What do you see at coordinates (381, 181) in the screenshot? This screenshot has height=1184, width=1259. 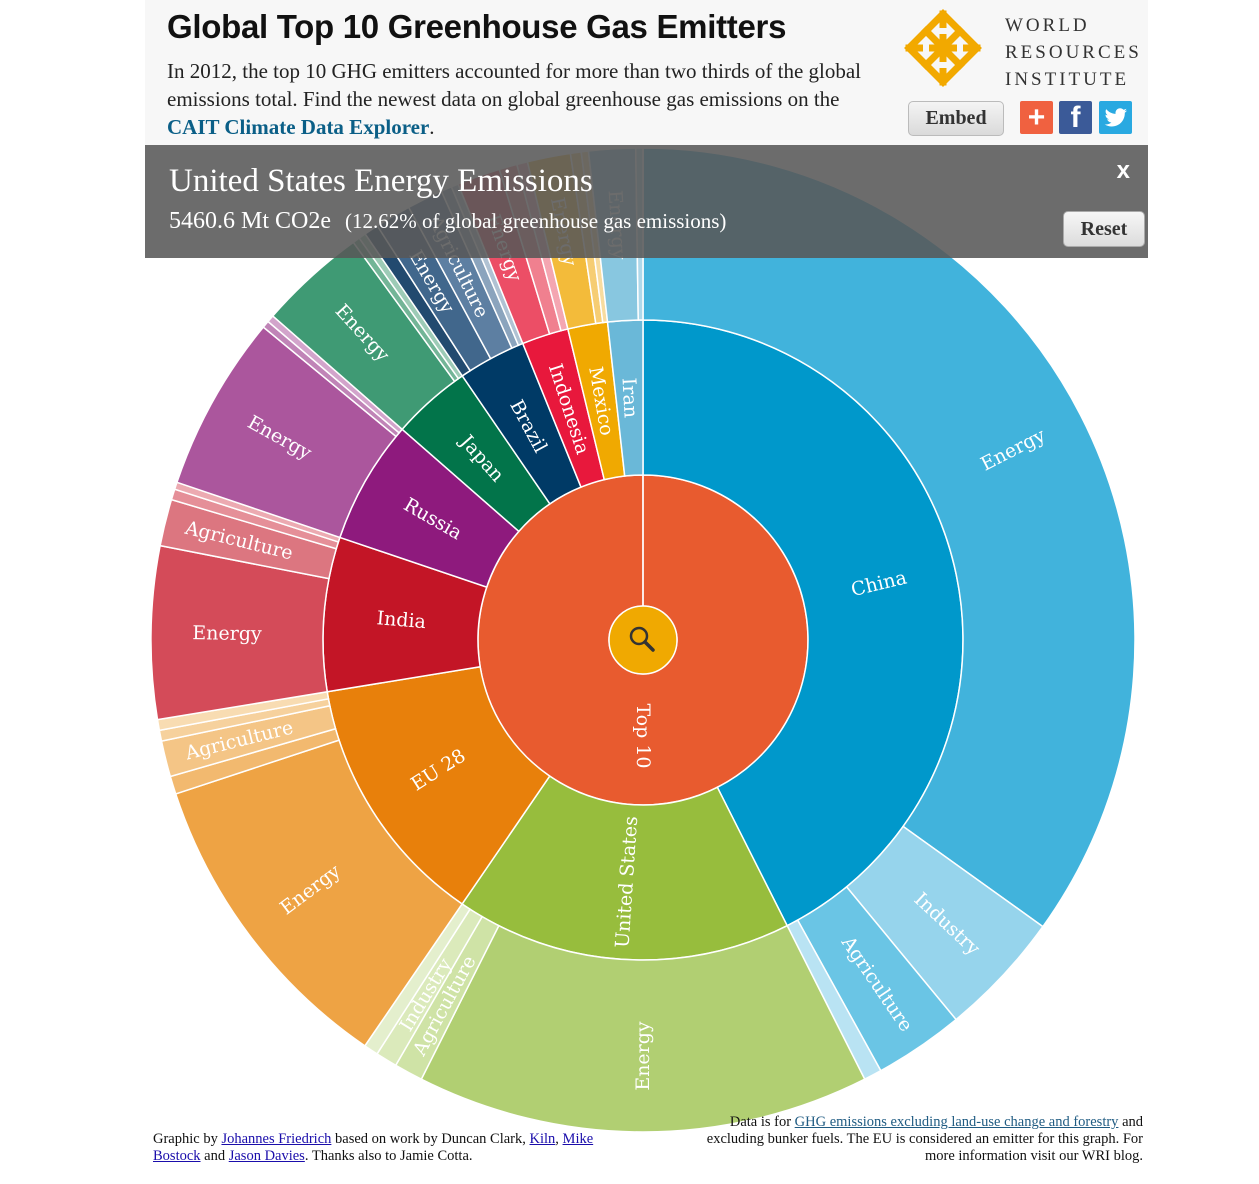 I see `overlay-title: United States Energy Emissions` at bounding box center [381, 181].